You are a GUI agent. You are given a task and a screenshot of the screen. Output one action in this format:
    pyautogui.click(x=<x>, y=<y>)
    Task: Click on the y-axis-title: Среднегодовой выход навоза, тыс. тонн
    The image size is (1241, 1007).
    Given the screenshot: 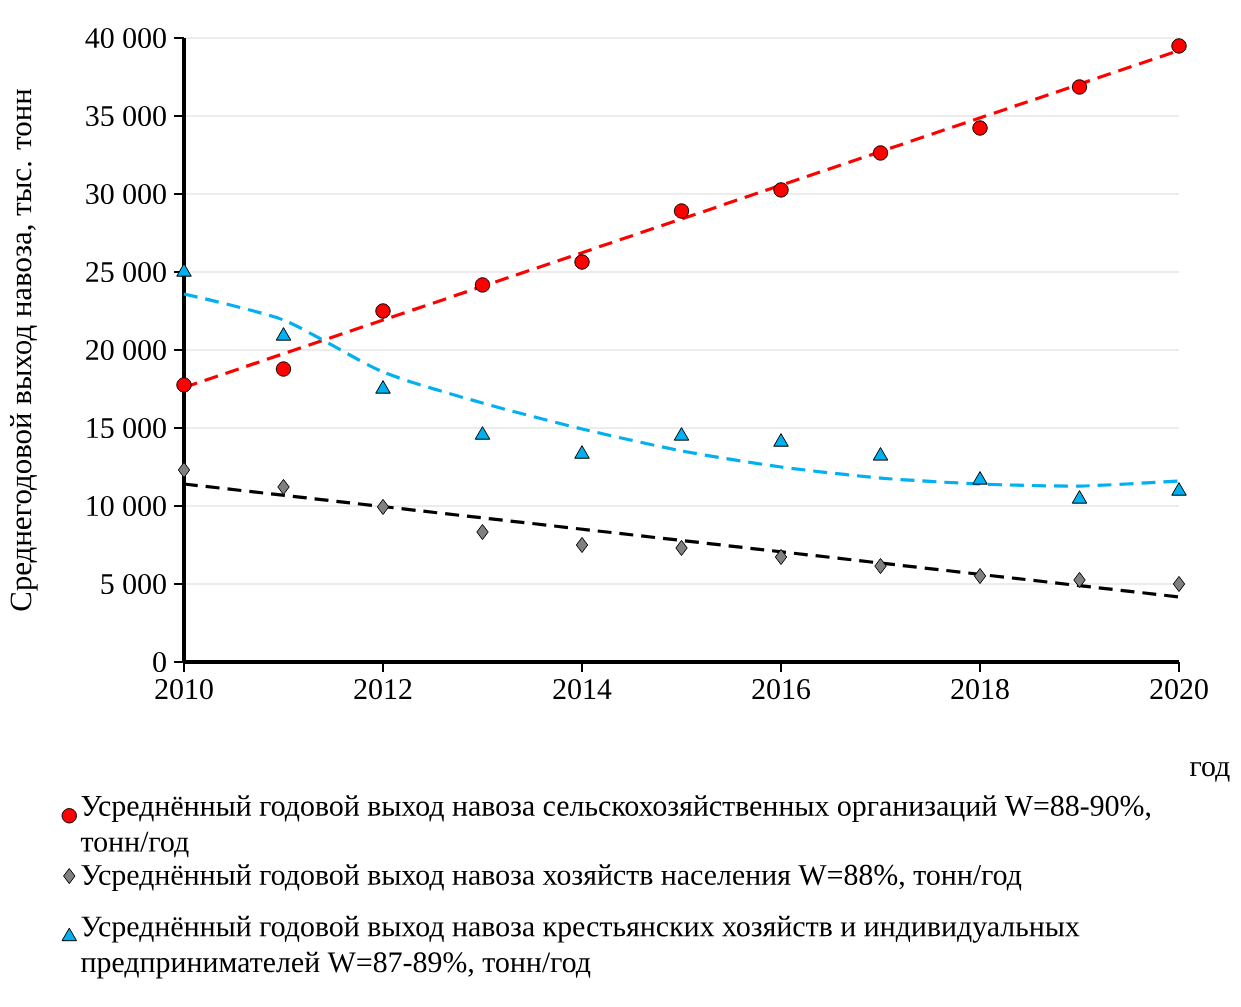 What is the action you would take?
    pyautogui.click(x=23, y=349)
    